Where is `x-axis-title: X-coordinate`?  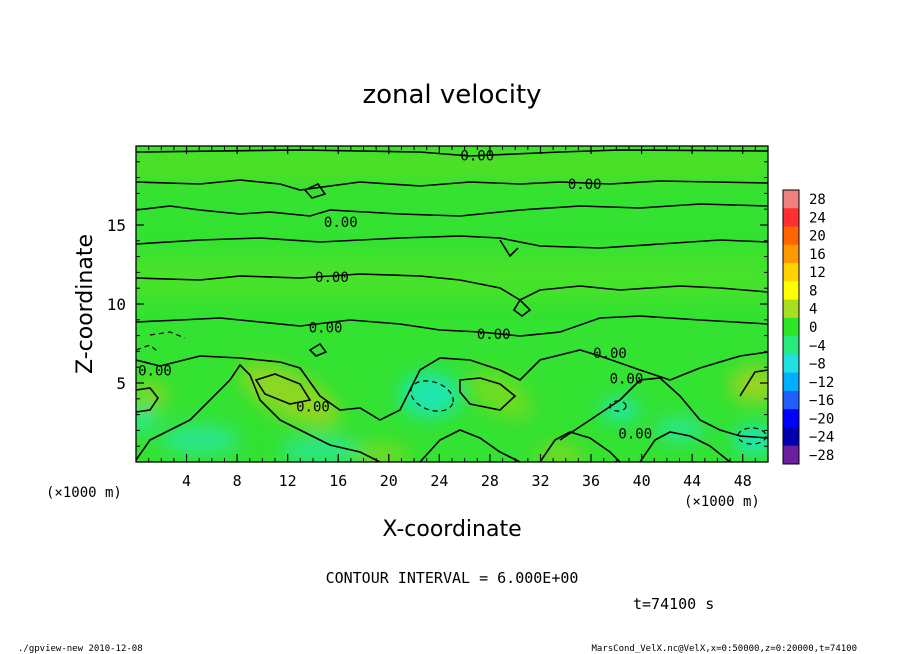 x-axis-title: X-coordinate is located at coordinates (451, 529).